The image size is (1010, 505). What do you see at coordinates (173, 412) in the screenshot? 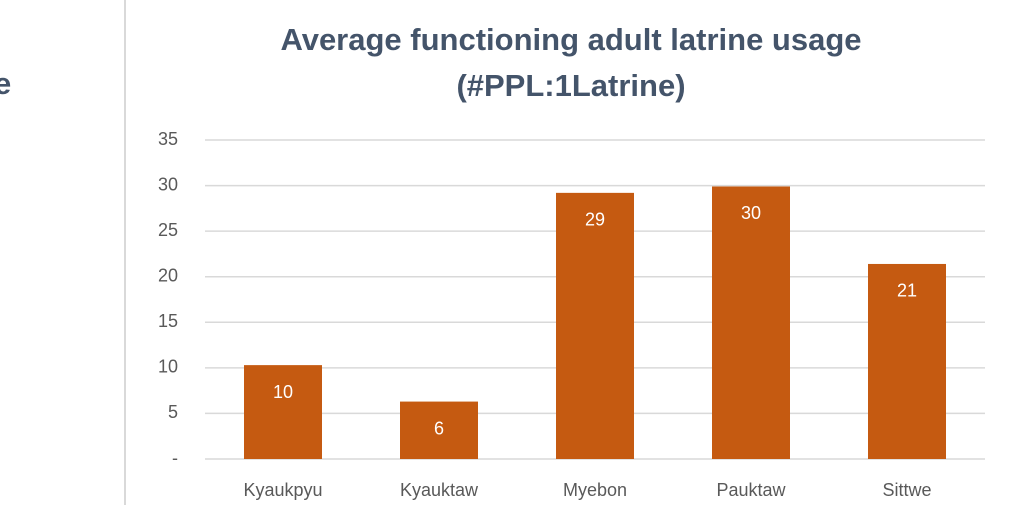
I see `y-tick-label: 5` at bounding box center [173, 412].